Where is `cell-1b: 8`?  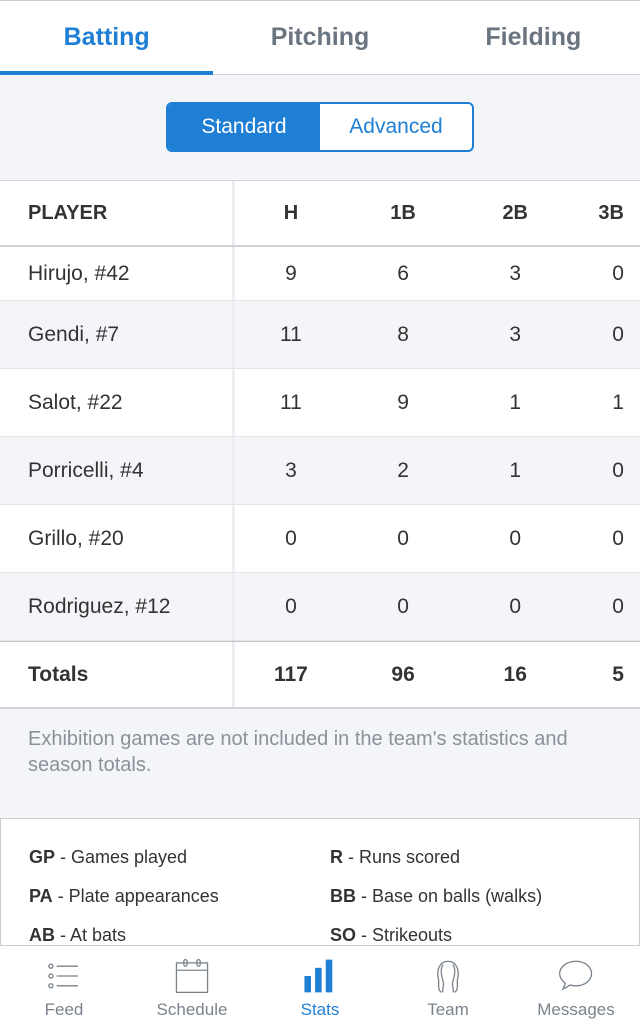
cell-1b: 8 is located at coordinates (403, 334).